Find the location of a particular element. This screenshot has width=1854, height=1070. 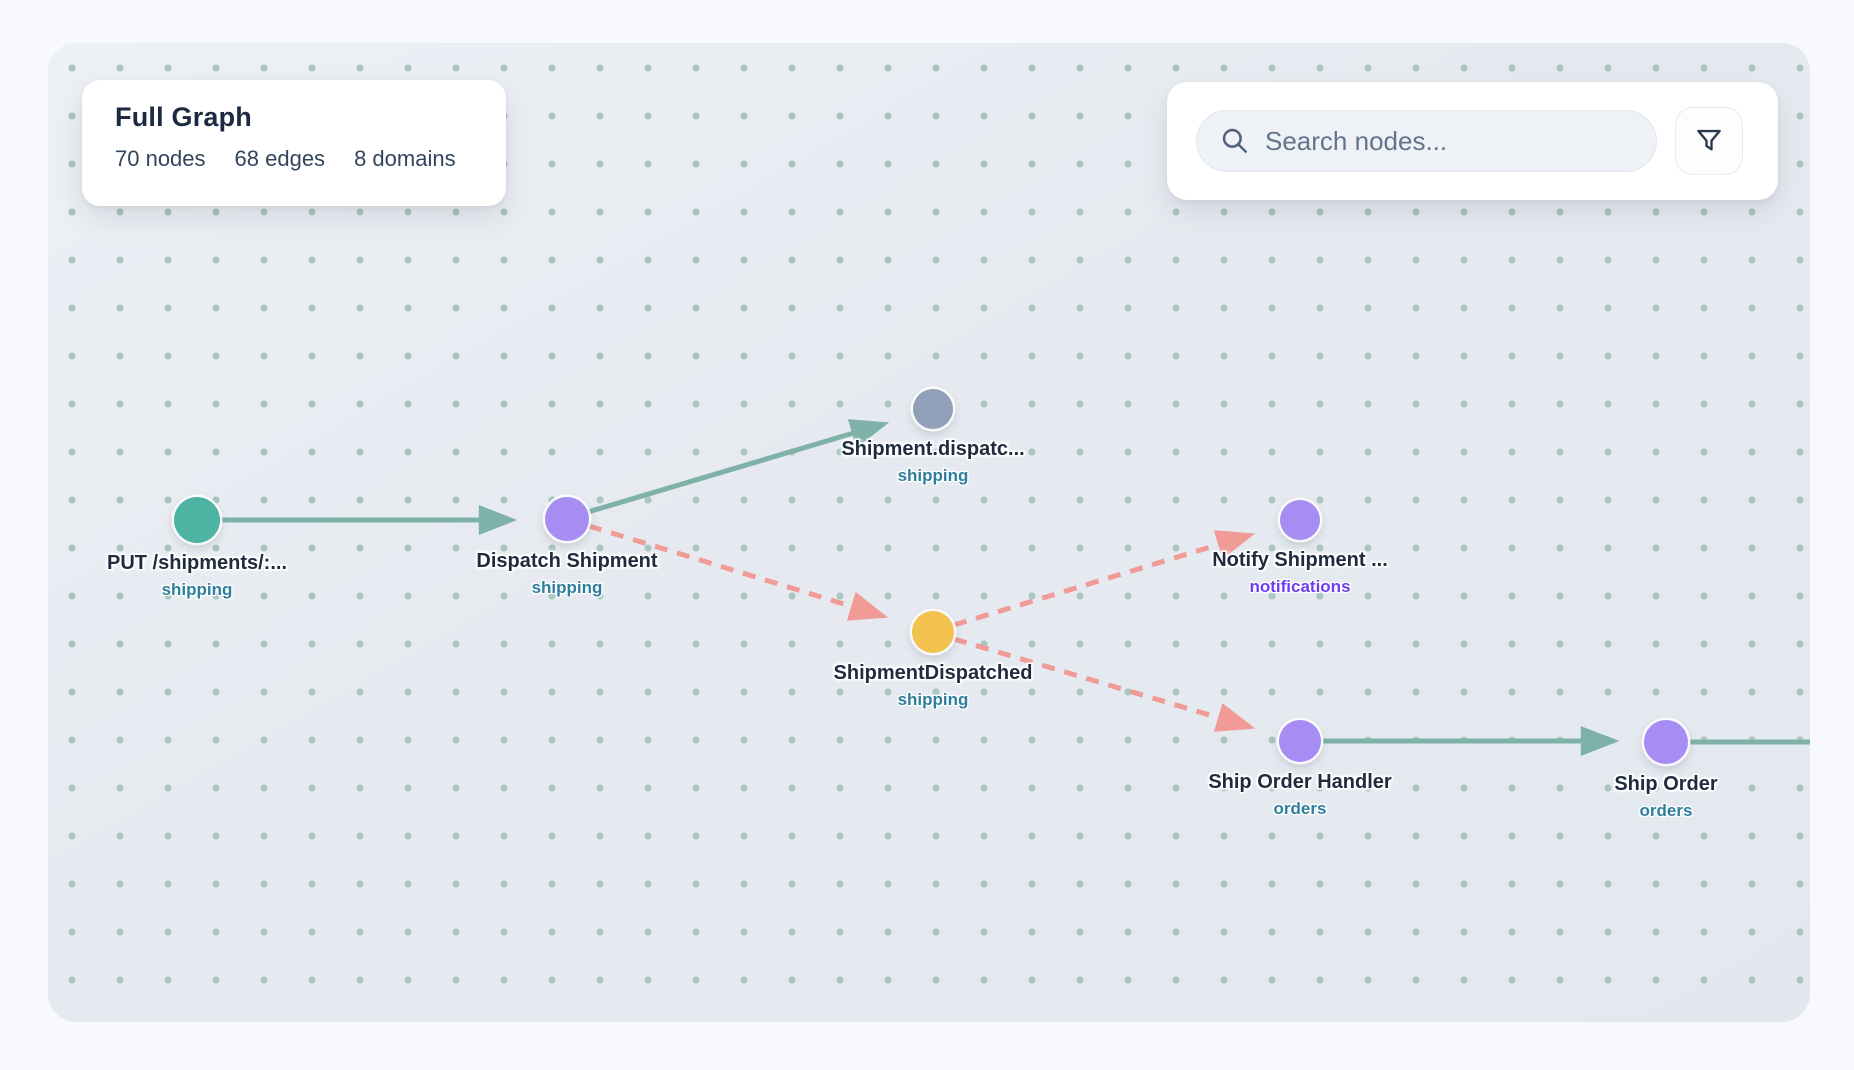

node-label: ShipmentDispatched is located at coordinates (933, 673).